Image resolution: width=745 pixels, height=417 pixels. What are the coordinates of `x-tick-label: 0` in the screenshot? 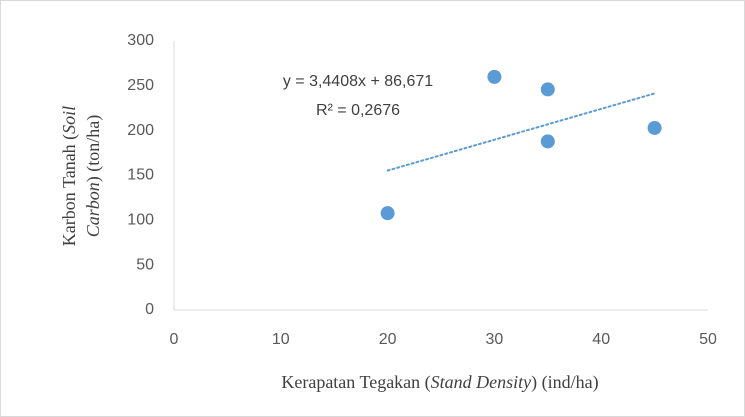 It's located at (174, 339).